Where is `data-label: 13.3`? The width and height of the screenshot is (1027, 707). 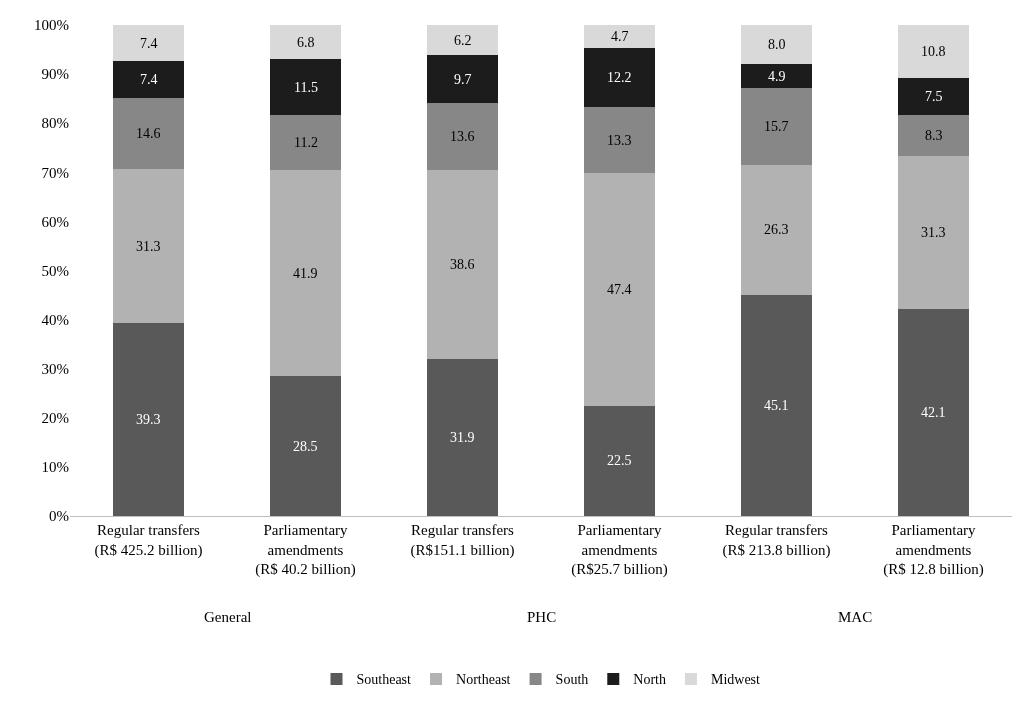 data-label: 13.3 is located at coordinates (619, 140).